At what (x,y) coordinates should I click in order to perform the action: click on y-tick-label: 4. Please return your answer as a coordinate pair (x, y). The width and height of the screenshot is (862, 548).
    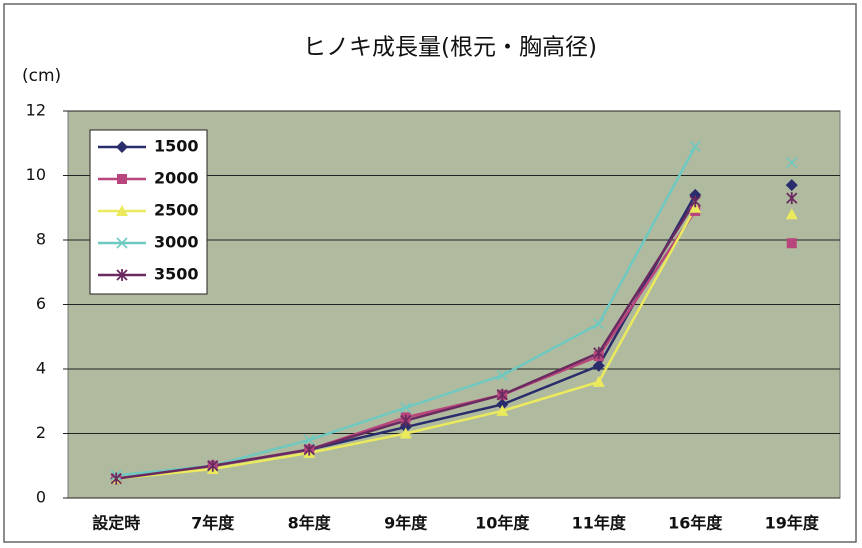
    Looking at the image, I should click on (41, 368).